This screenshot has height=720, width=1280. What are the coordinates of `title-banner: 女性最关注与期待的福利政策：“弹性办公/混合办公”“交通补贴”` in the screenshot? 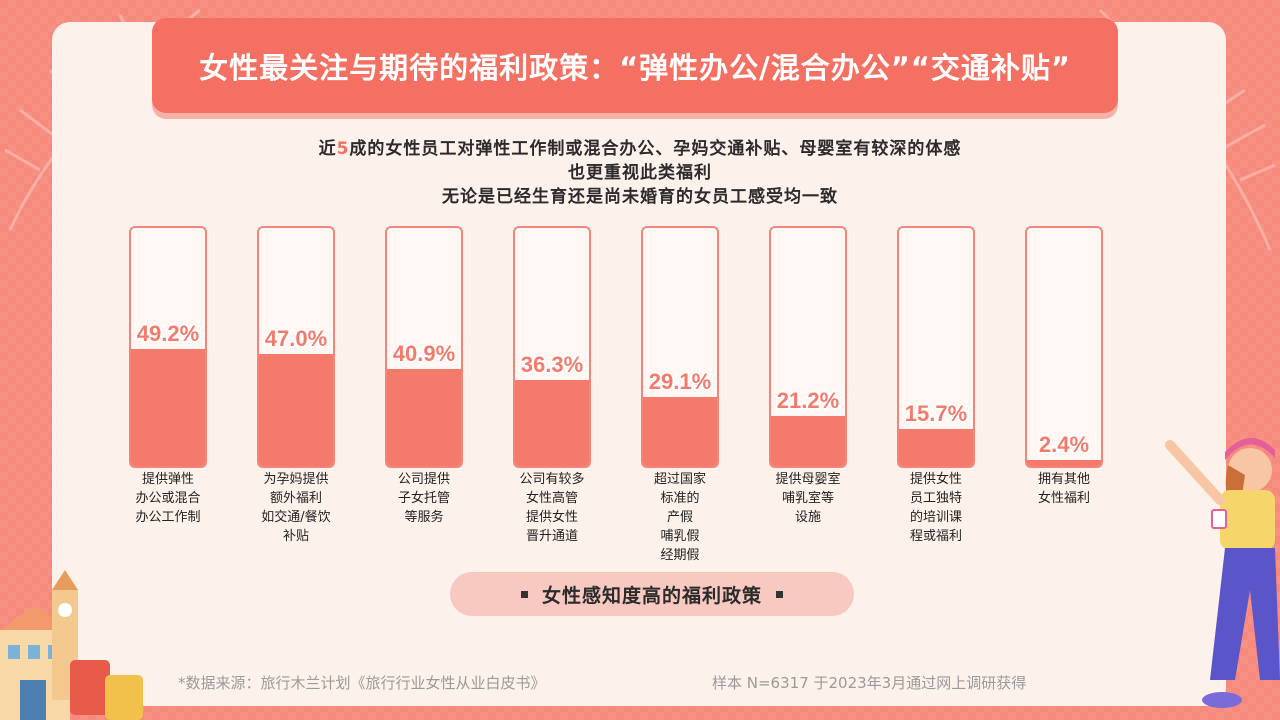 It's located at (635, 65).